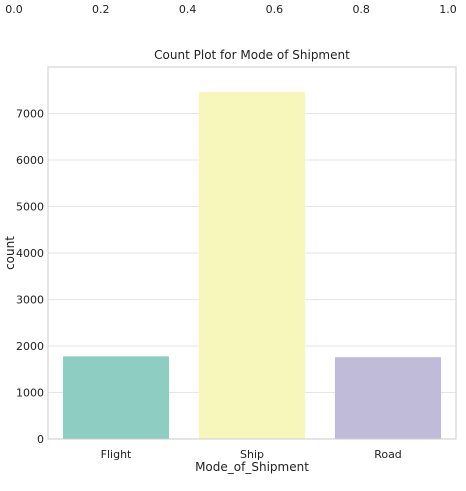  I want to click on y-axis-label: count, so click(10, 253).